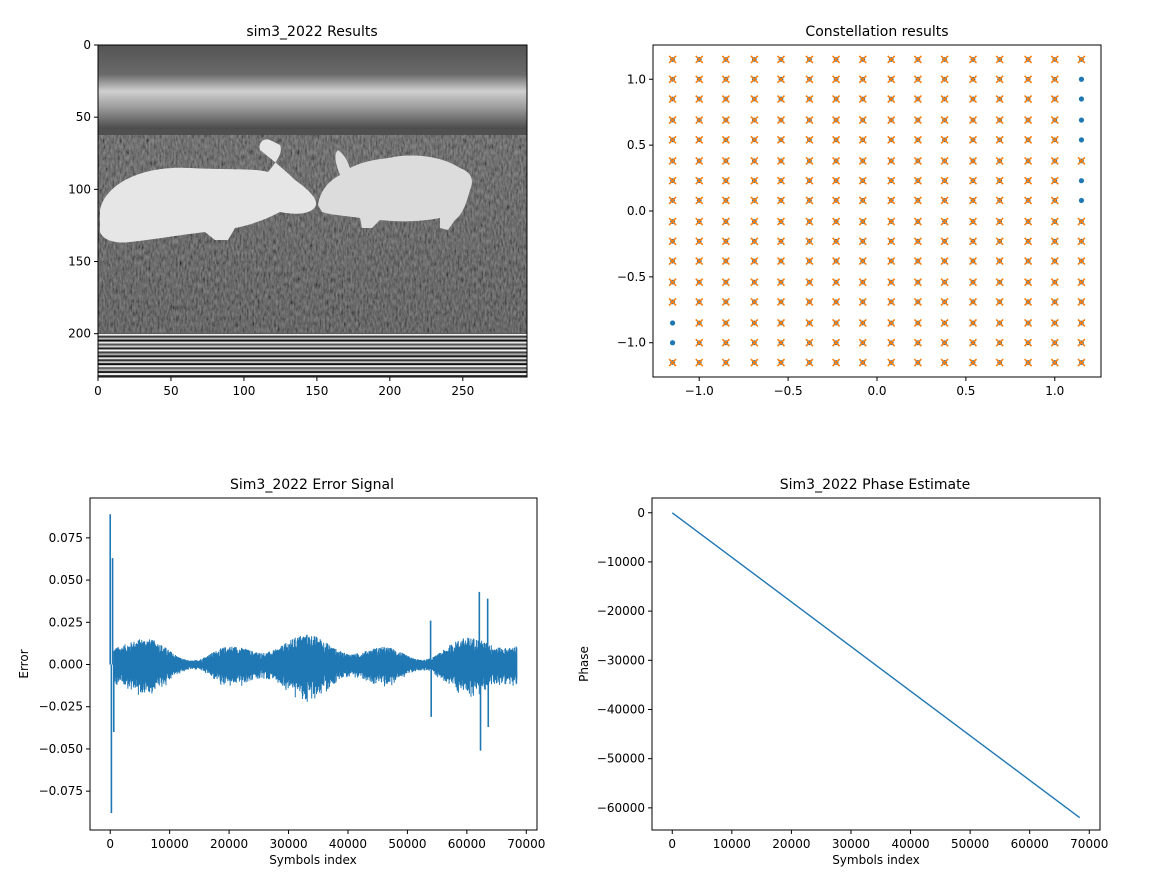  I want to click on y-tick-label: −1.0, so click(631, 343).